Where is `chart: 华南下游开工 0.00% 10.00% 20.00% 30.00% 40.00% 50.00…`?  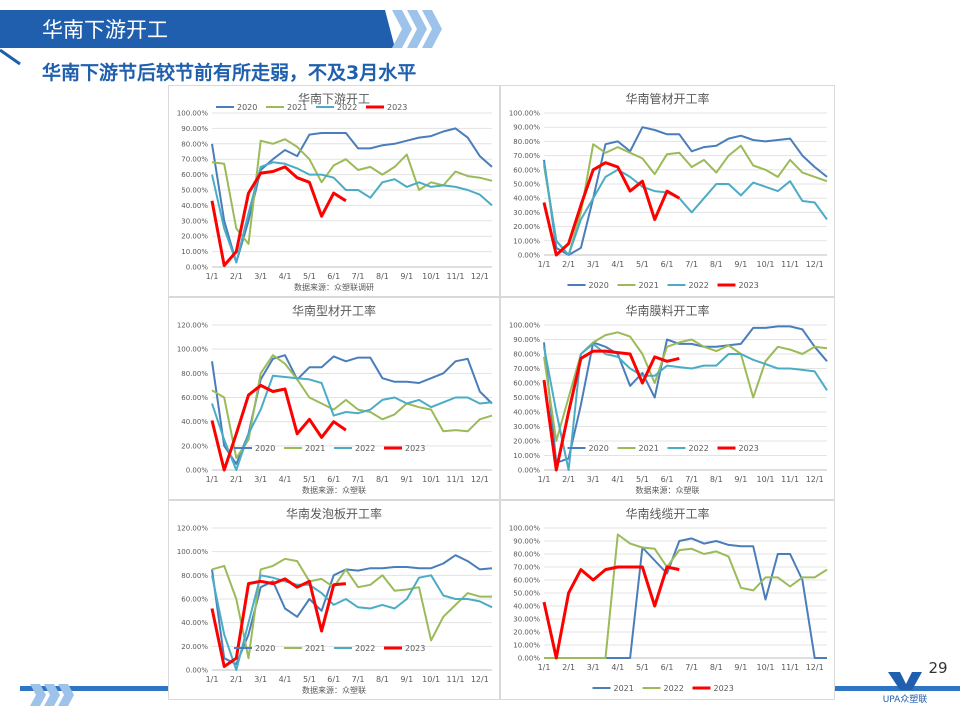 chart: 华南下游开工 0.00% 10.00% 20.00% 30.00% 40.00% 50.00… is located at coordinates (334, 191).